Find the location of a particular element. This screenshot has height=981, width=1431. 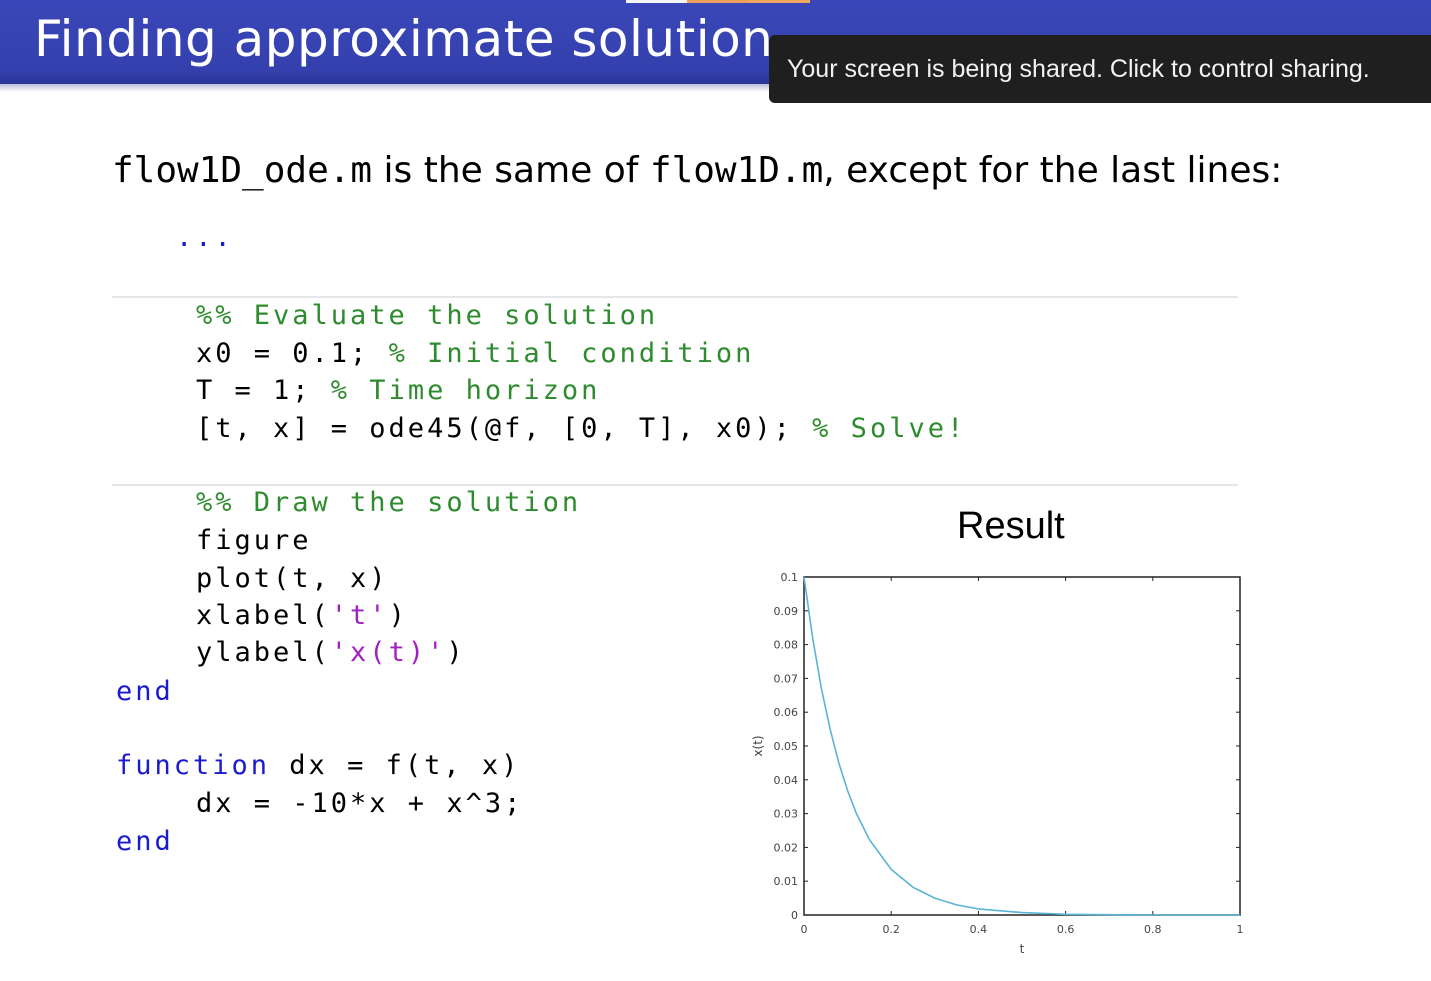

y-tick-label: 0.06 is located at coordinates (786, 712).